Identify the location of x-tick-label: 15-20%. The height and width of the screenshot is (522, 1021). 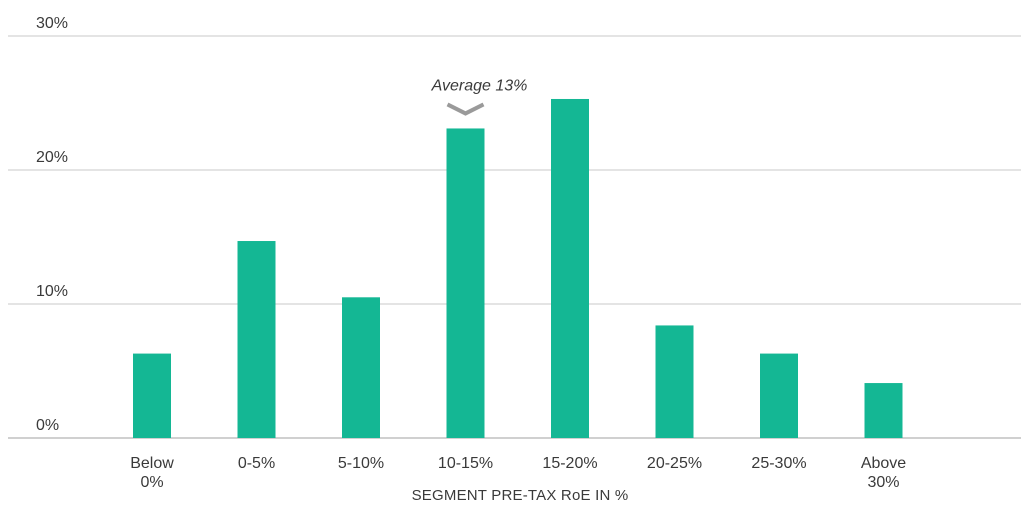
(569, 463).